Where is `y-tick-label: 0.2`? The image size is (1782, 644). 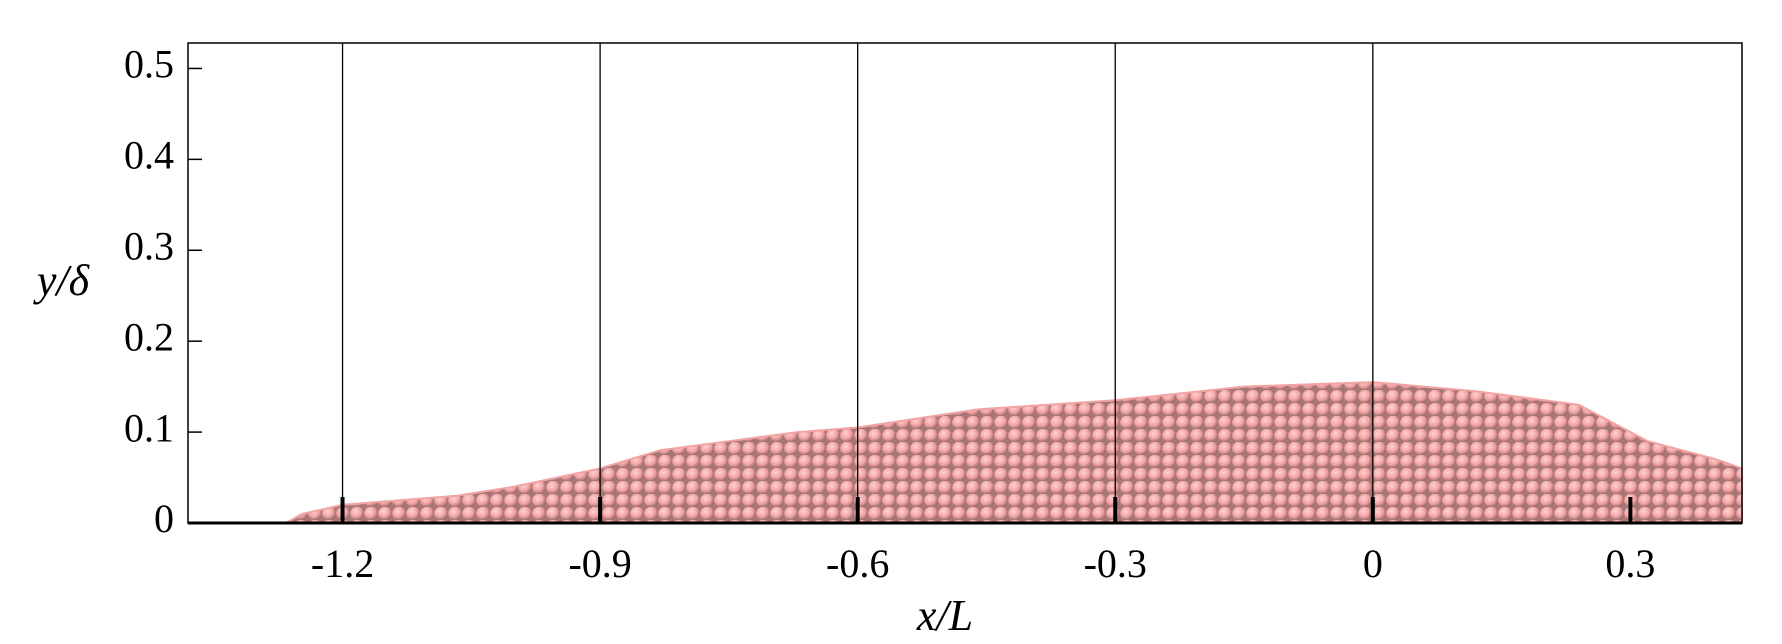
y-tick-label: 0.2 is located at coordinates (149, 336).